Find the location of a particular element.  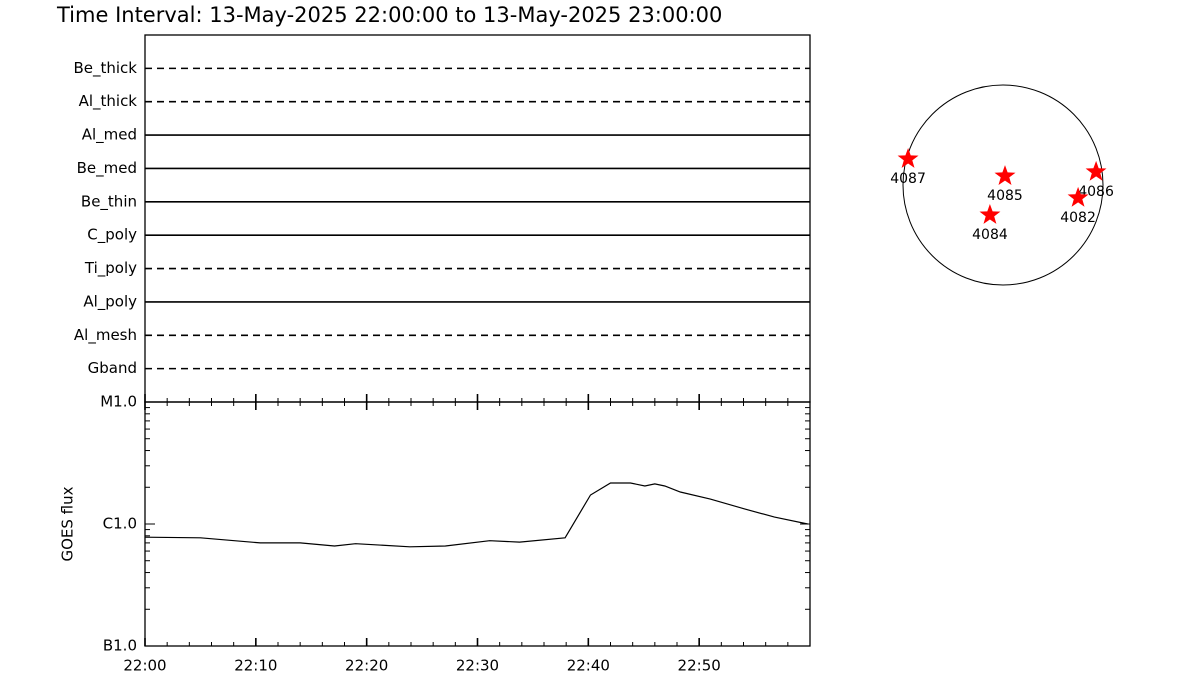

goes-curve is located at coordinates (476, 515).